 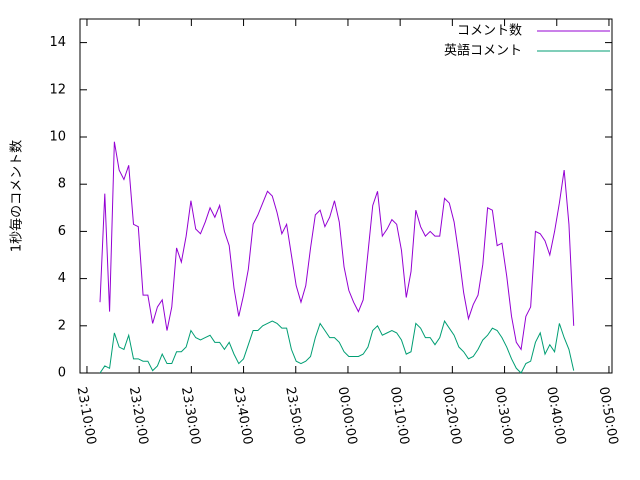 I want to click on y-axis-label: 1秒毎のコメント数, so click(x=17, y=196).